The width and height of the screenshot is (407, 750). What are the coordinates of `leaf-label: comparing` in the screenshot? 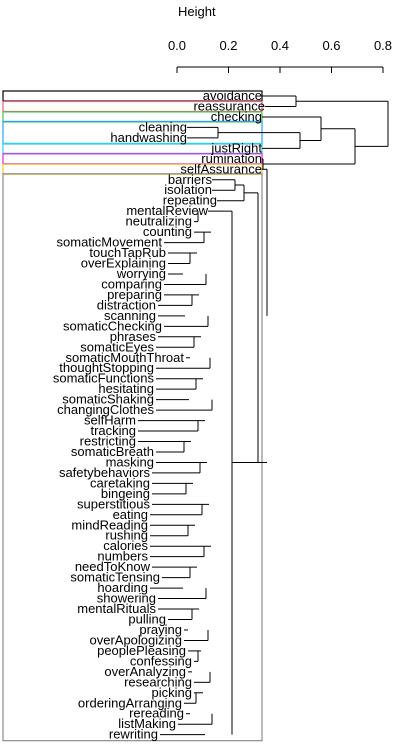 It's located at (131, 283).